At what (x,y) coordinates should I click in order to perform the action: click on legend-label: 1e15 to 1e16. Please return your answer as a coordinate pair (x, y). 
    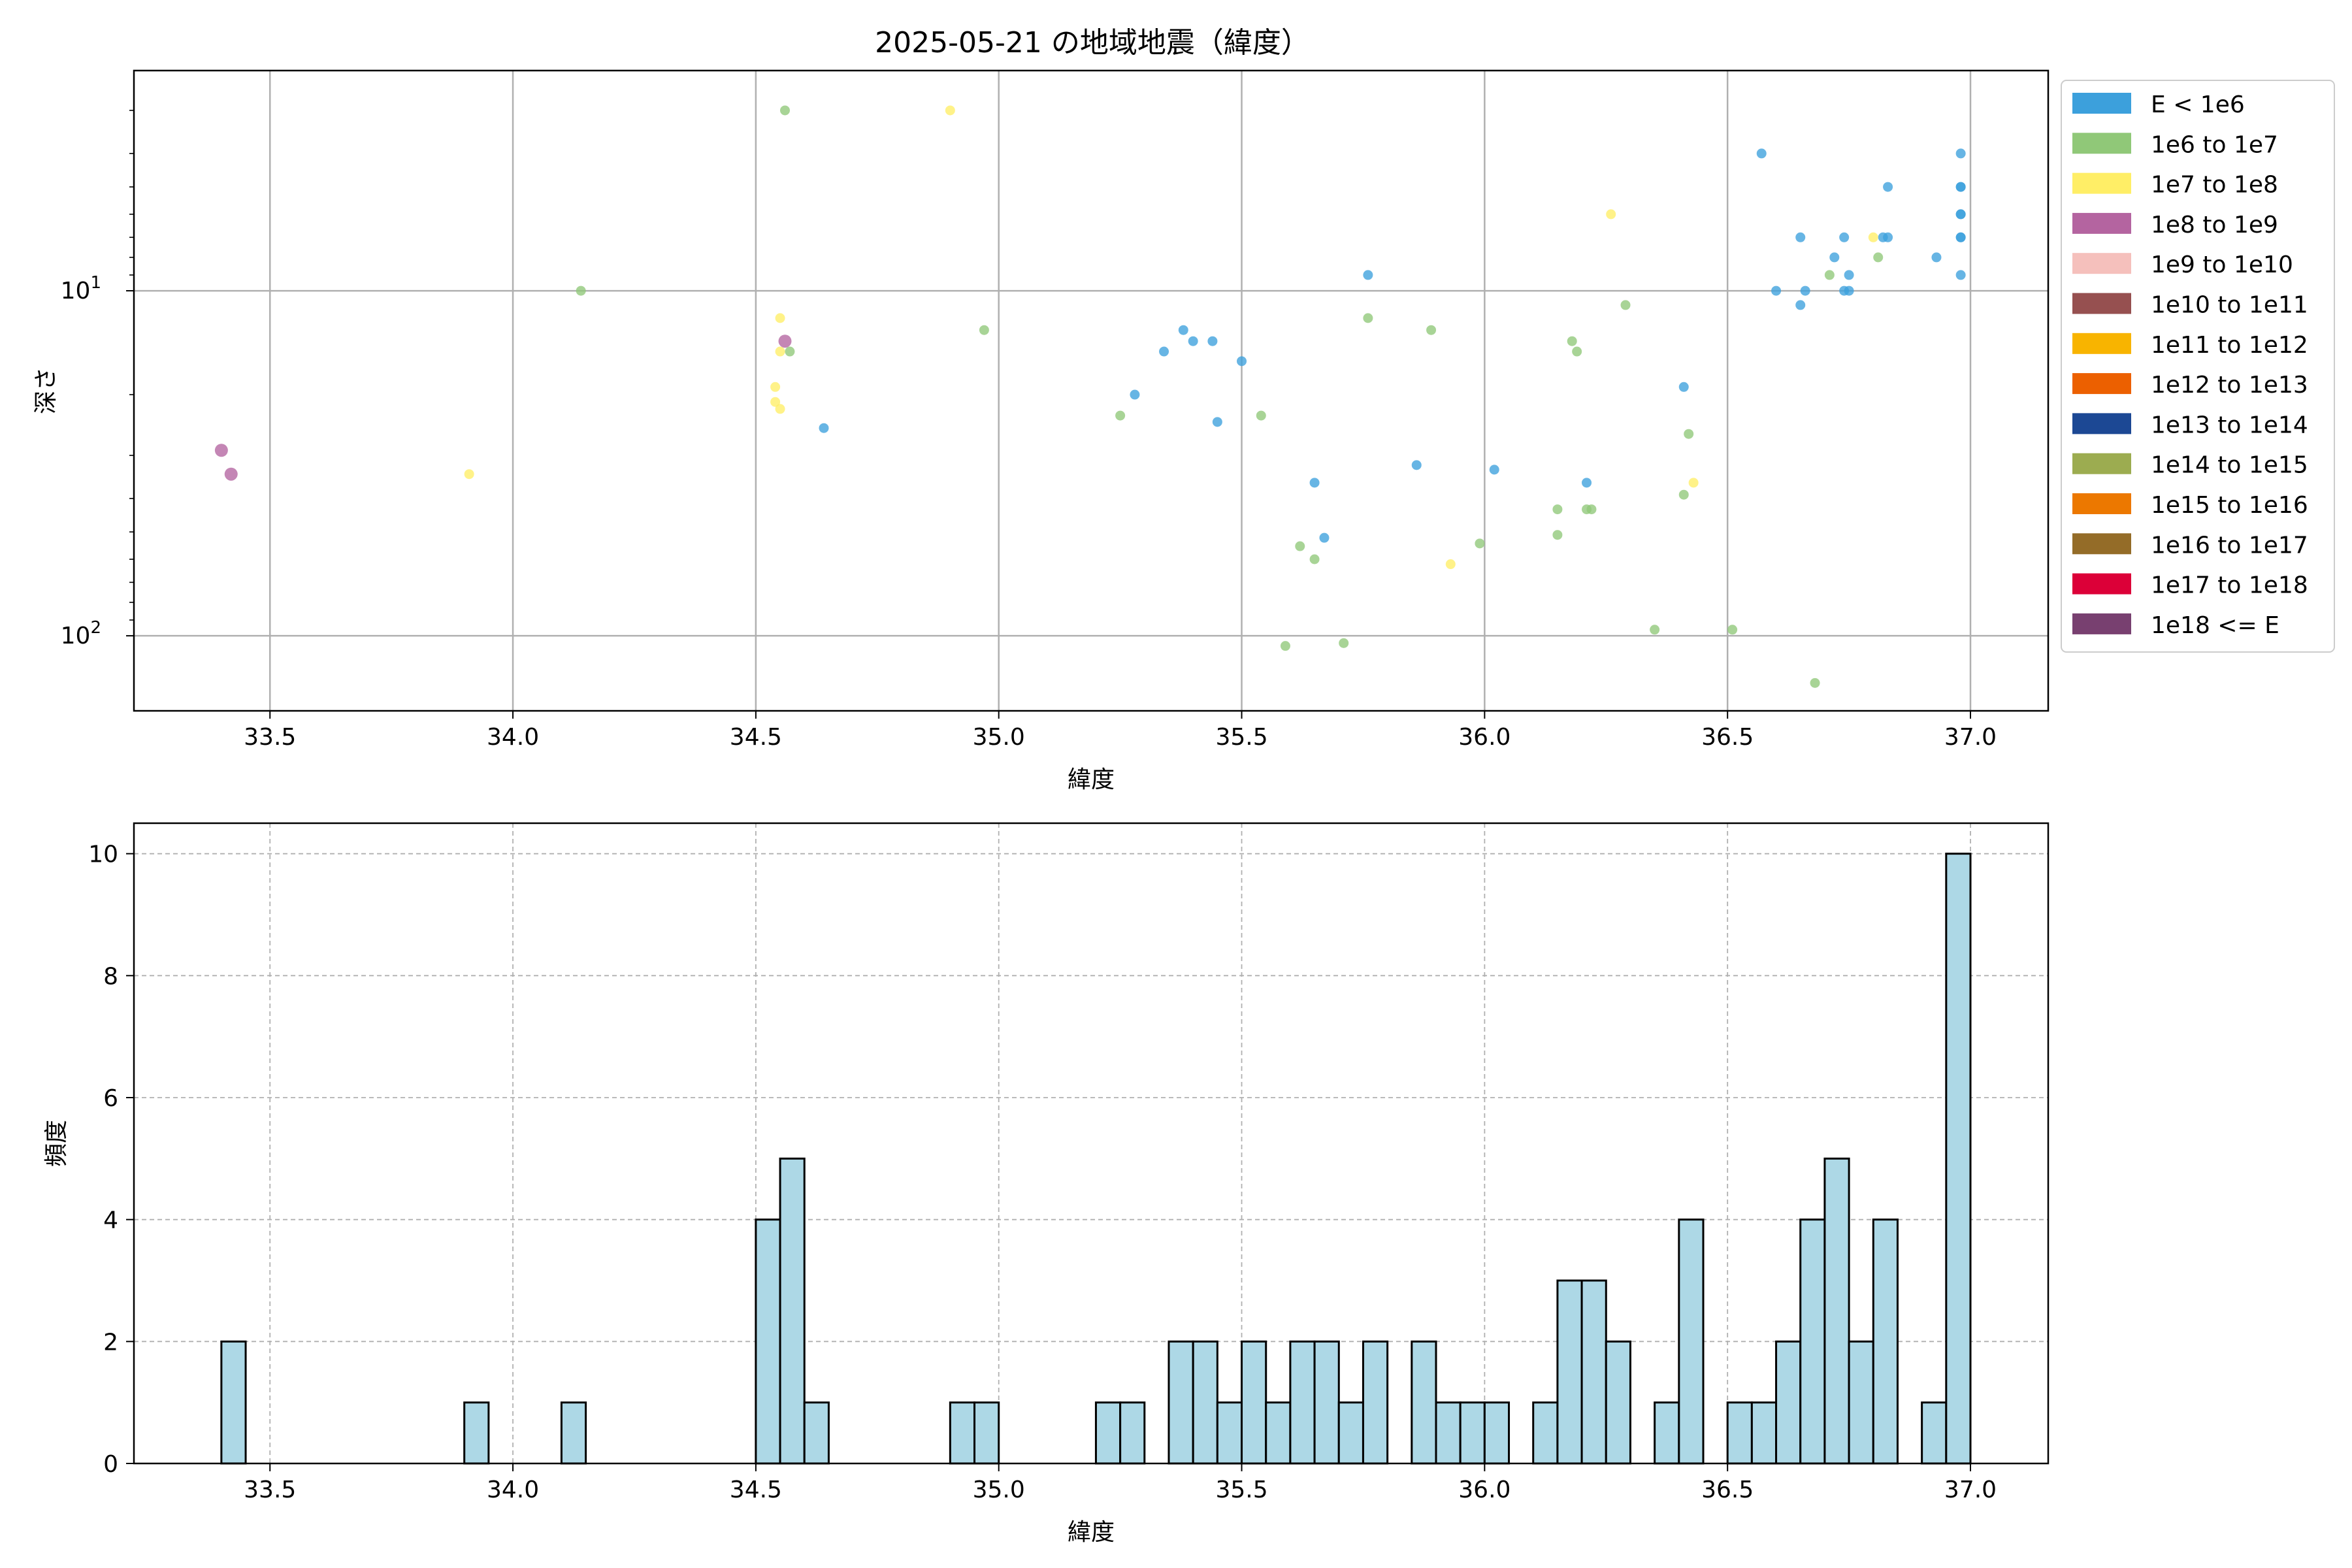
    Looking at the image, I should click on (2229, 505).